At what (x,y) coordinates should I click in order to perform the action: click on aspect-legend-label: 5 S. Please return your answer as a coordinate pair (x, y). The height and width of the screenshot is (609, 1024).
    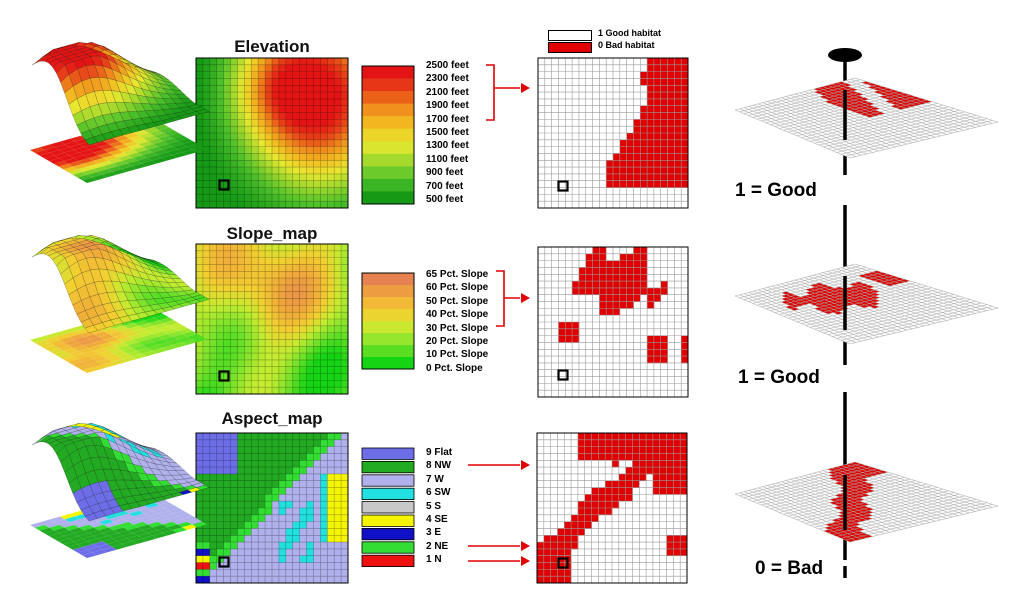
    Looking at the image, I should click on (434, 506).